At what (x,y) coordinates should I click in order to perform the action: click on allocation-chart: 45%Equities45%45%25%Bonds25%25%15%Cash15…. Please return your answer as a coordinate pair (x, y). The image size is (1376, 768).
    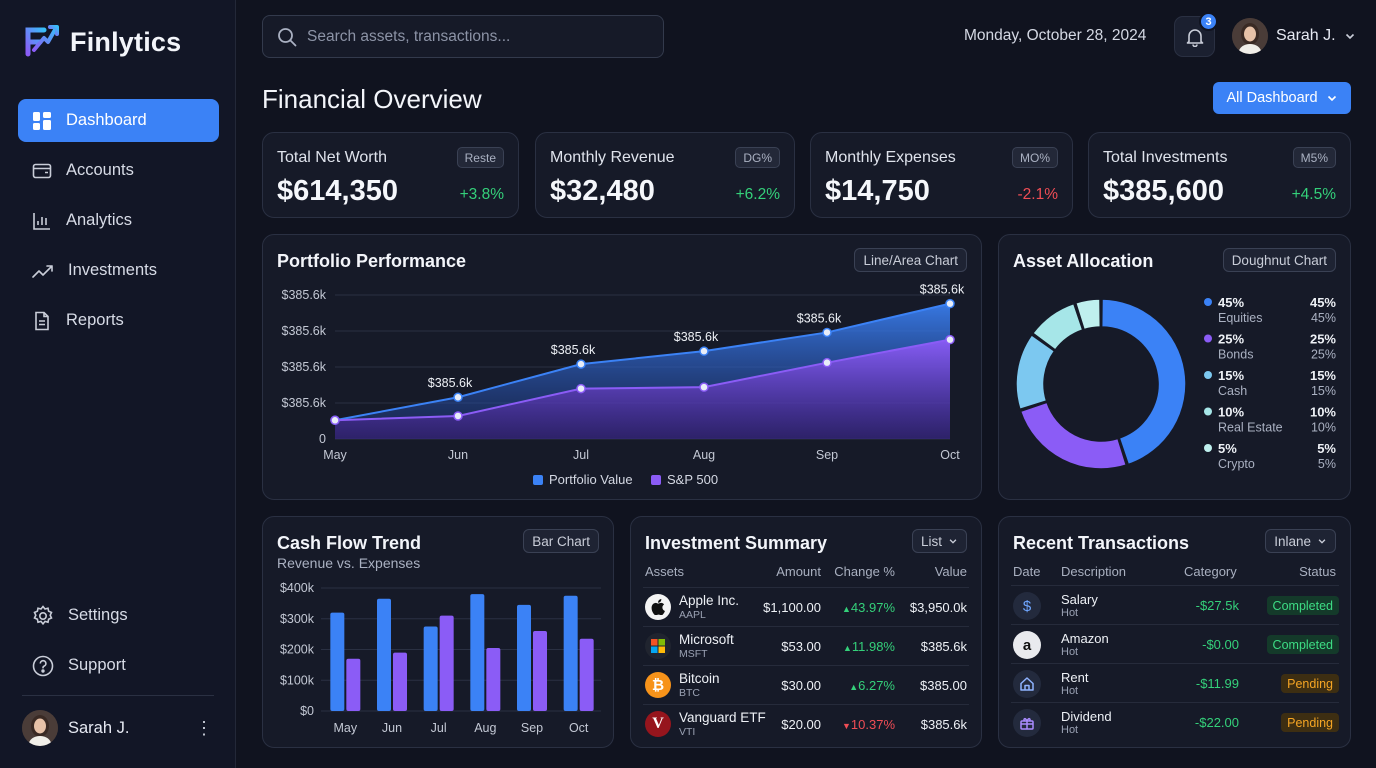
    Looking at the image, I should click on (1175, 383).